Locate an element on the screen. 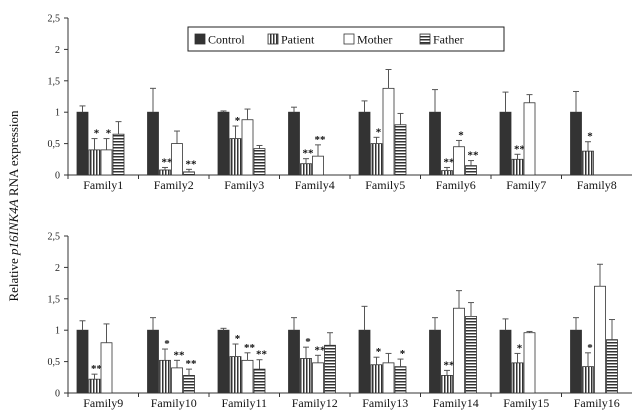 The width and height of the screenshot is (638, 412). legend-swatch-patient is located at coordinates (273, 39).